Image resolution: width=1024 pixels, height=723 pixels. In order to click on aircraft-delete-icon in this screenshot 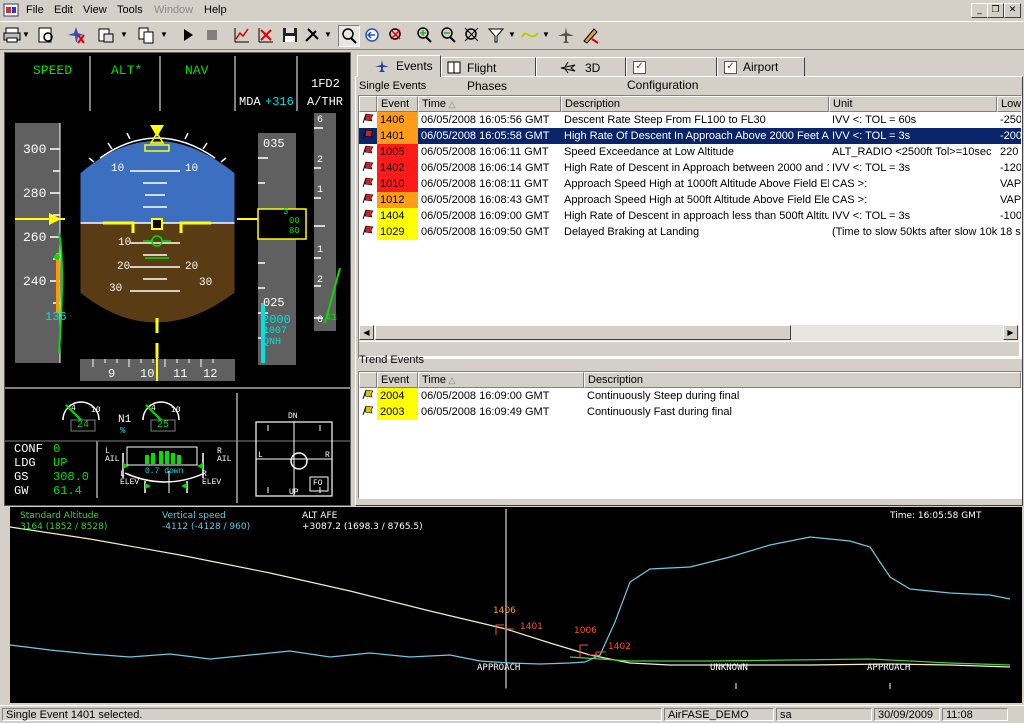, I will do `click(76, 35)`.